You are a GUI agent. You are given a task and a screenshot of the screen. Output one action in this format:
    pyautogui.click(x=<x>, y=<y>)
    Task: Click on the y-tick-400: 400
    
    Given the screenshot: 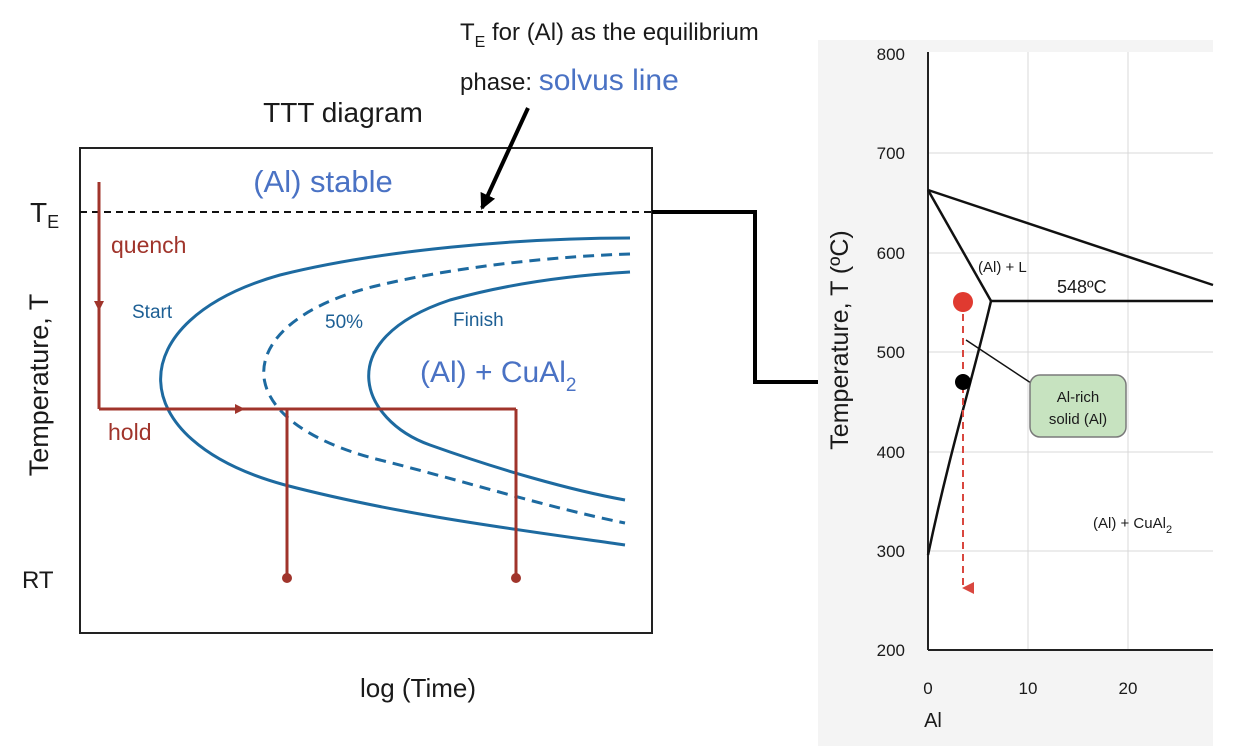 What is the action you would take?
    pyautogui.click(x=891, y=452)
    